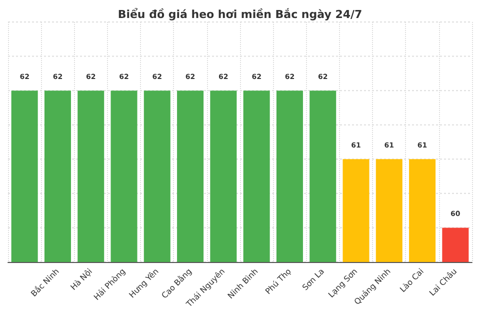 The width and height of the screenshot is (480, 320). I want to click on x-tick-label: Sơn La, so click(313, 279).